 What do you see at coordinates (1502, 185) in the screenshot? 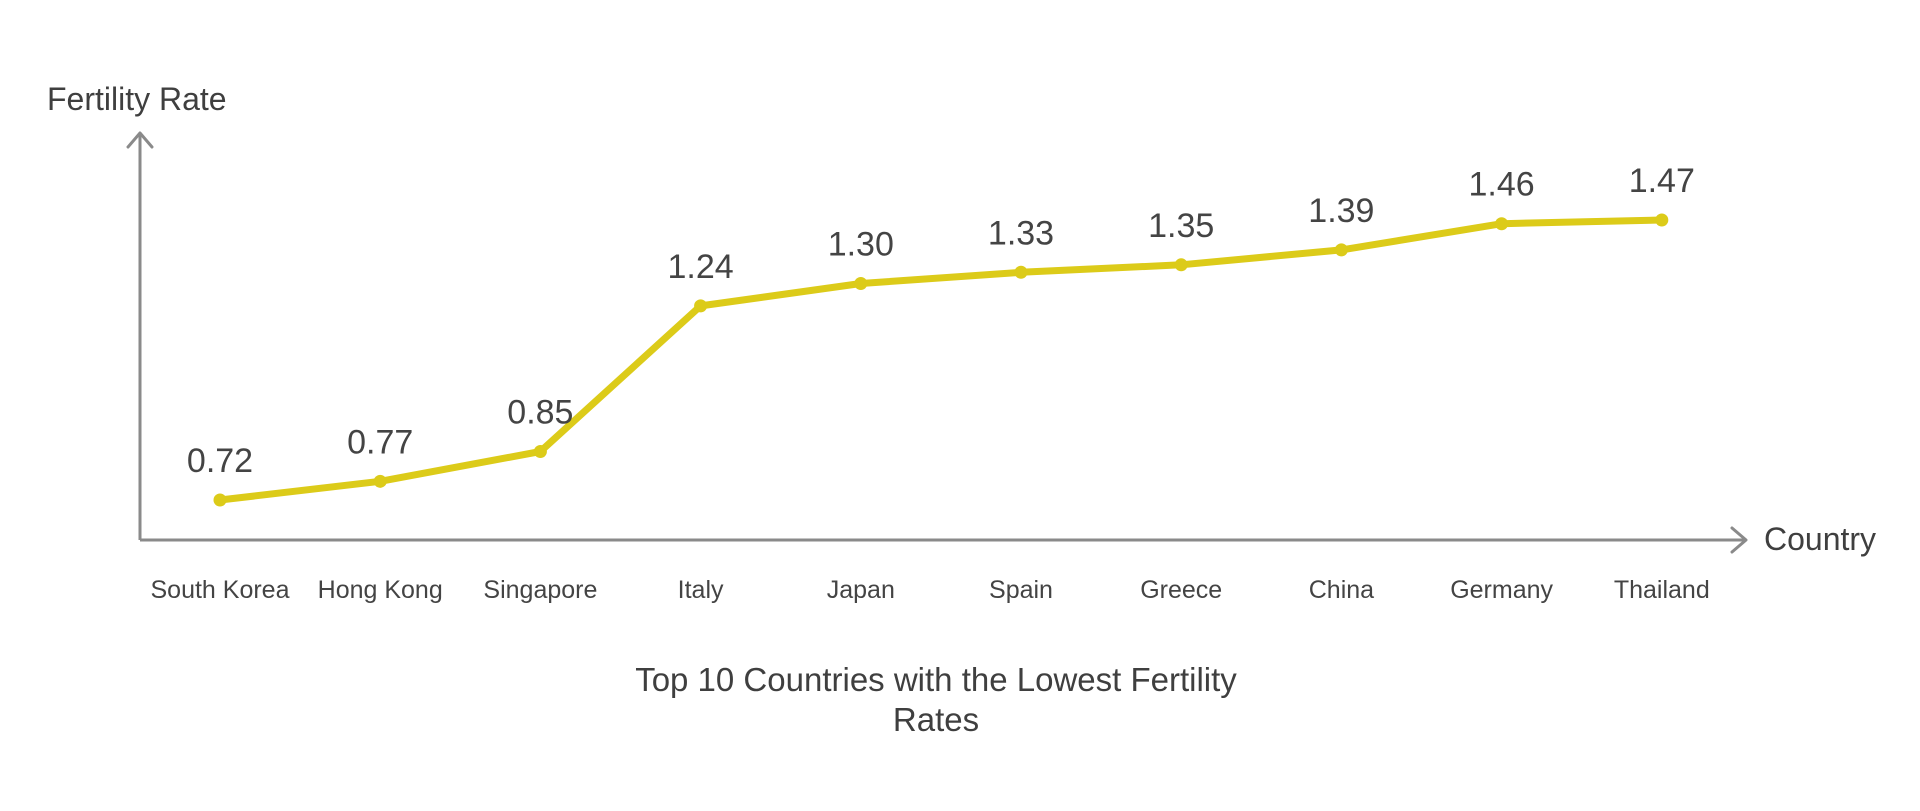
I see `data-label: 1.46` at bounding box center [1502, 185].